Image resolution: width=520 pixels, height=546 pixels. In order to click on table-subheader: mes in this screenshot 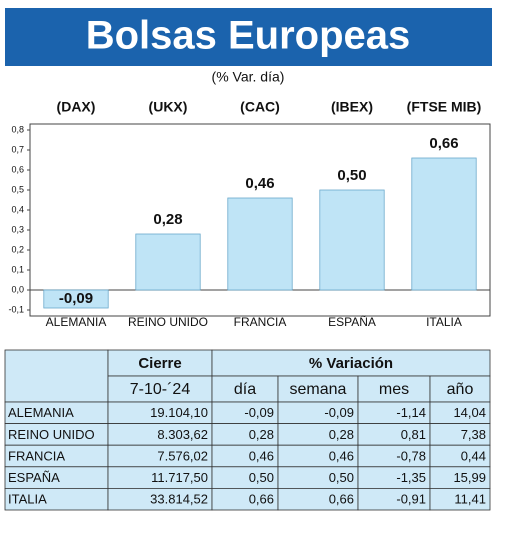, I will do `click(394, 389)`.